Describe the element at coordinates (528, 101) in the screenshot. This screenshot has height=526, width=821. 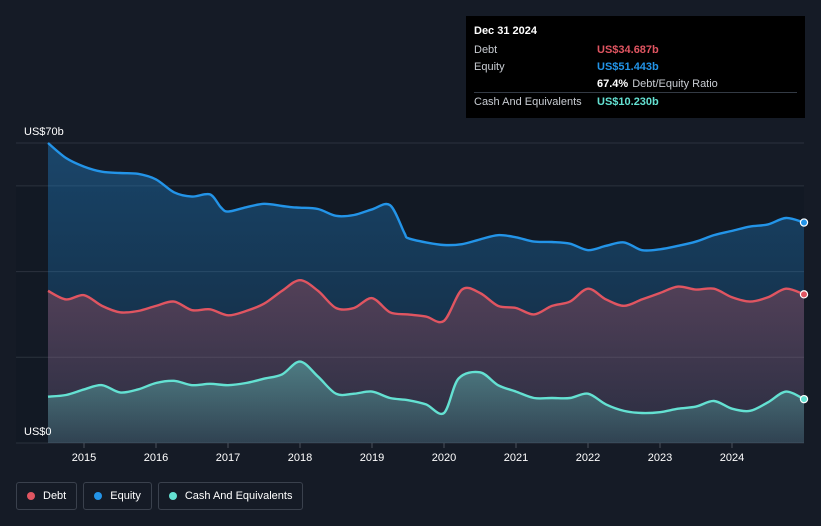
I see `tooltip-cash-label: Cash And Equivalents` at that location.